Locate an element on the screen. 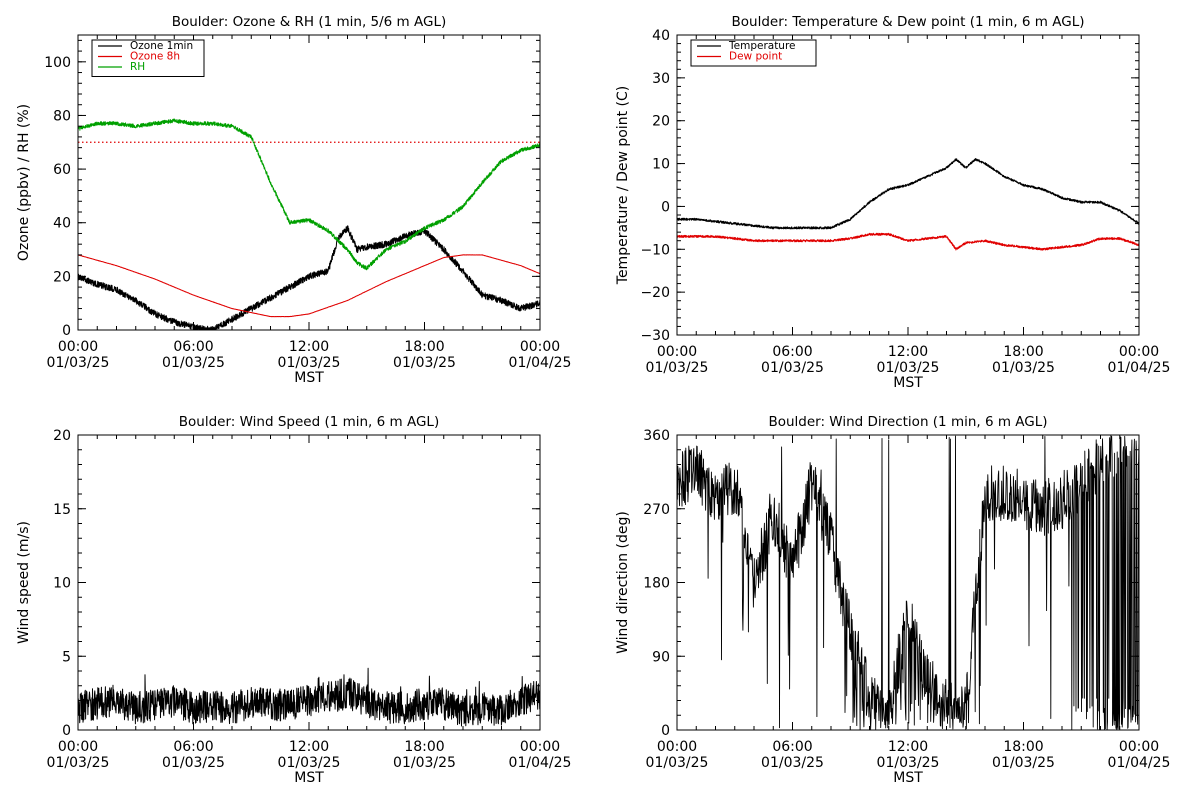 The height and width of the screenshot is (800, 1200). y-axis-label: Ozone (ppbv) / RH (%) is located at coordinates (24, 182).